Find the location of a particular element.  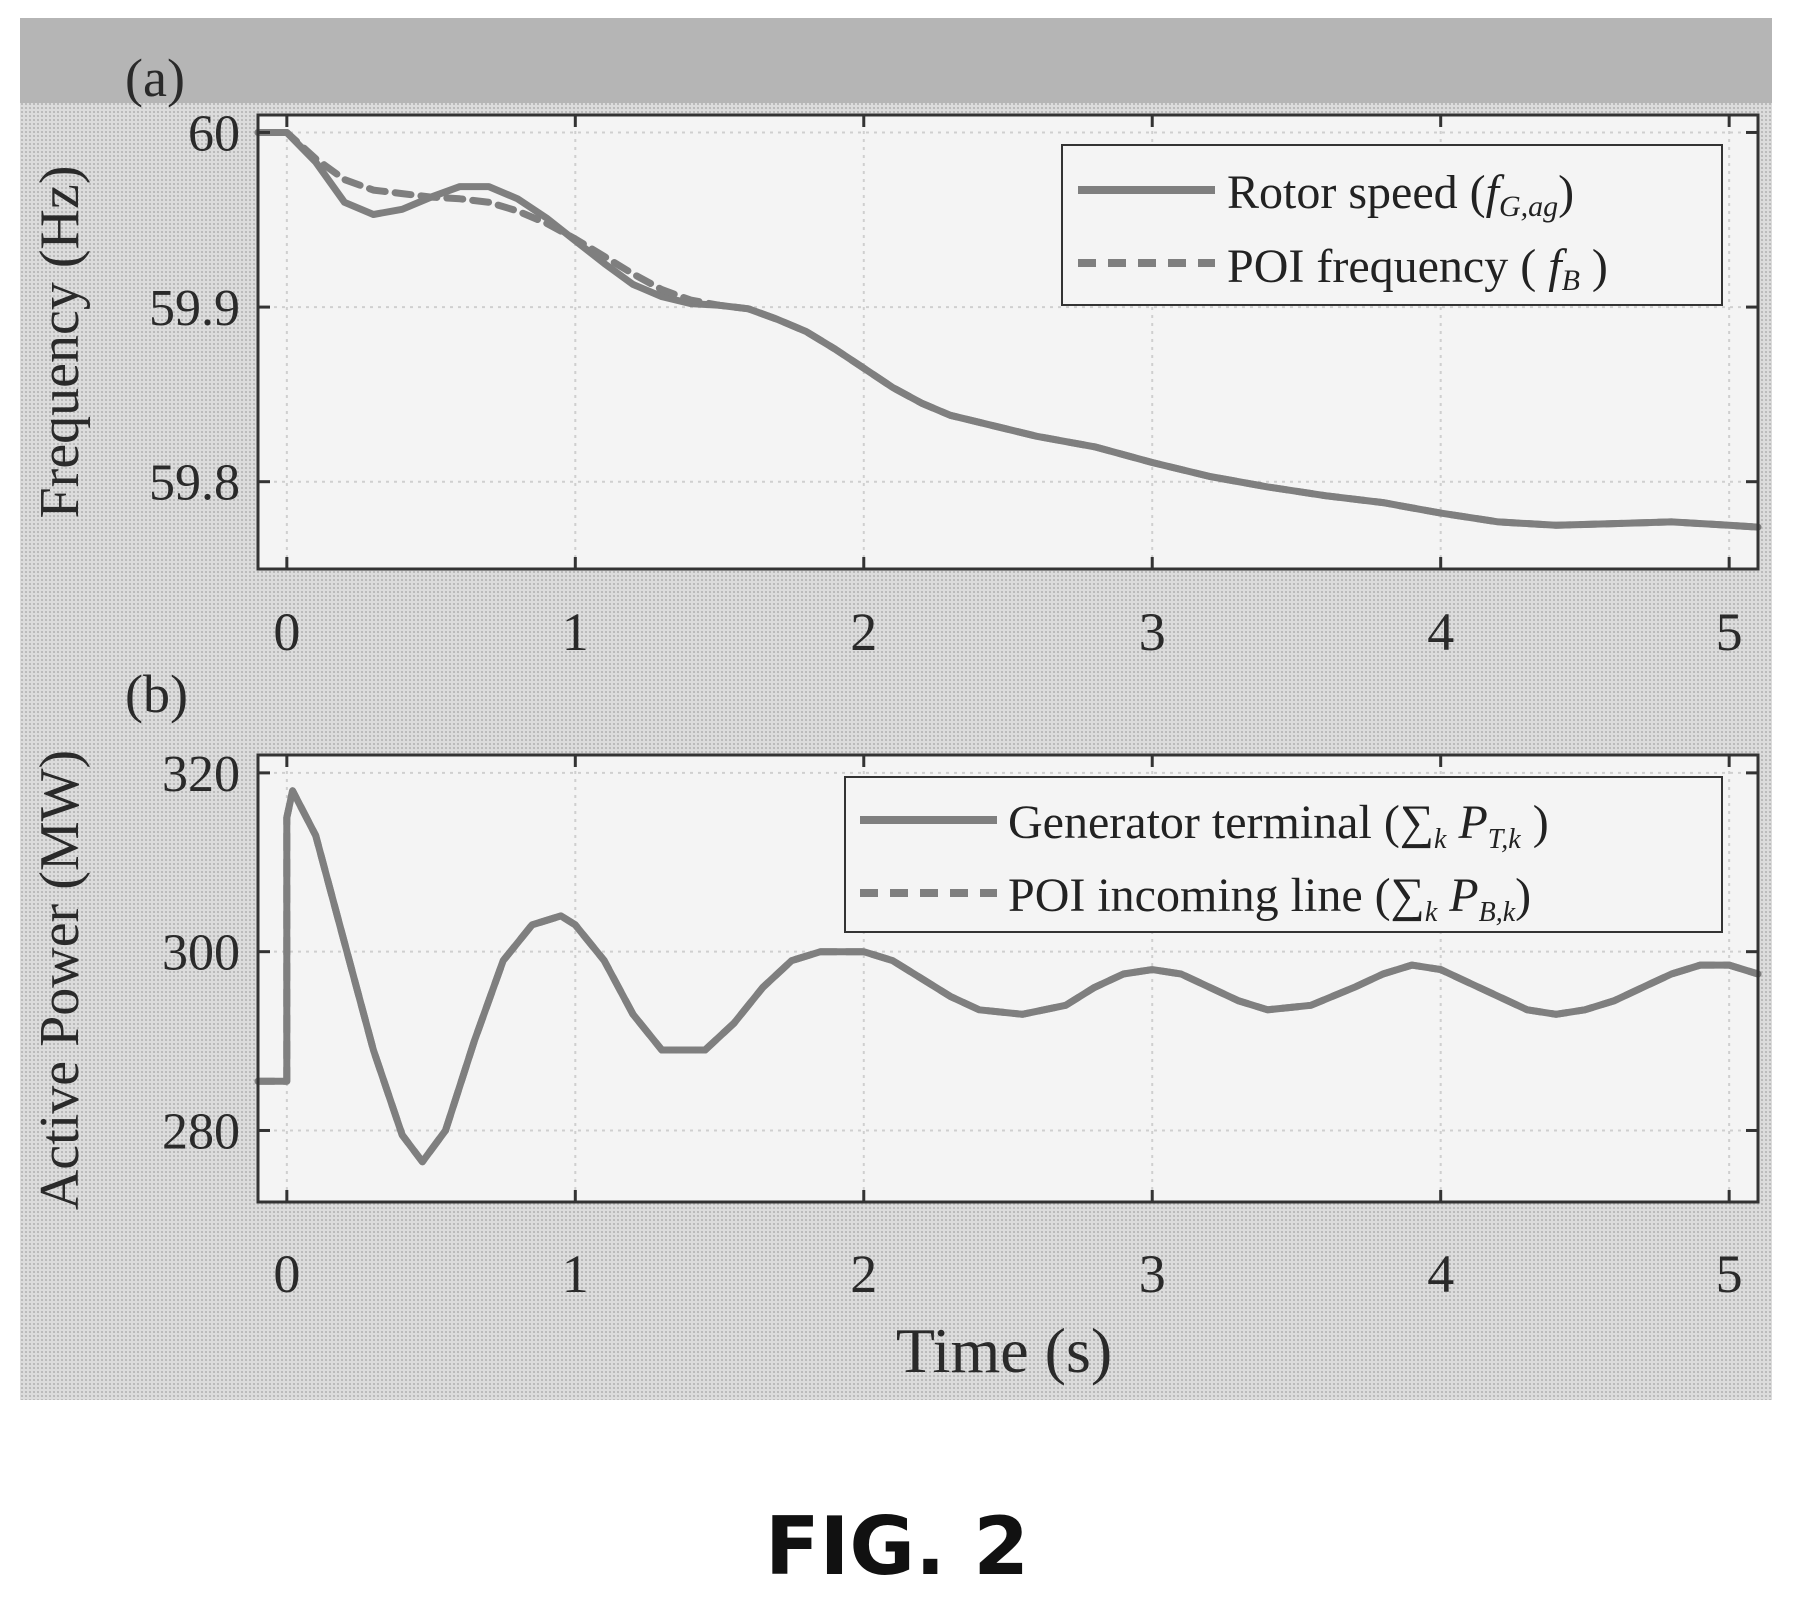

panel-a-y-axis-title: Frequency (Hz) is located at coordinates (60, 342).